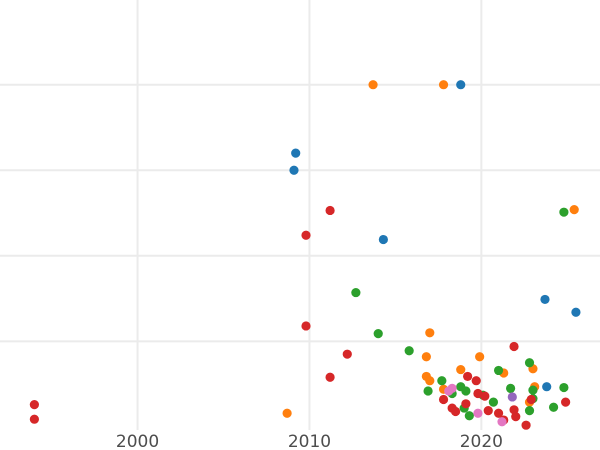 Image resolution: width=600 pixels, height=450 pixels. What do you see at coordinates (481, 441) in the screenshot?
I see `x-tick-label: 2020` at bounding box center [481, 441].